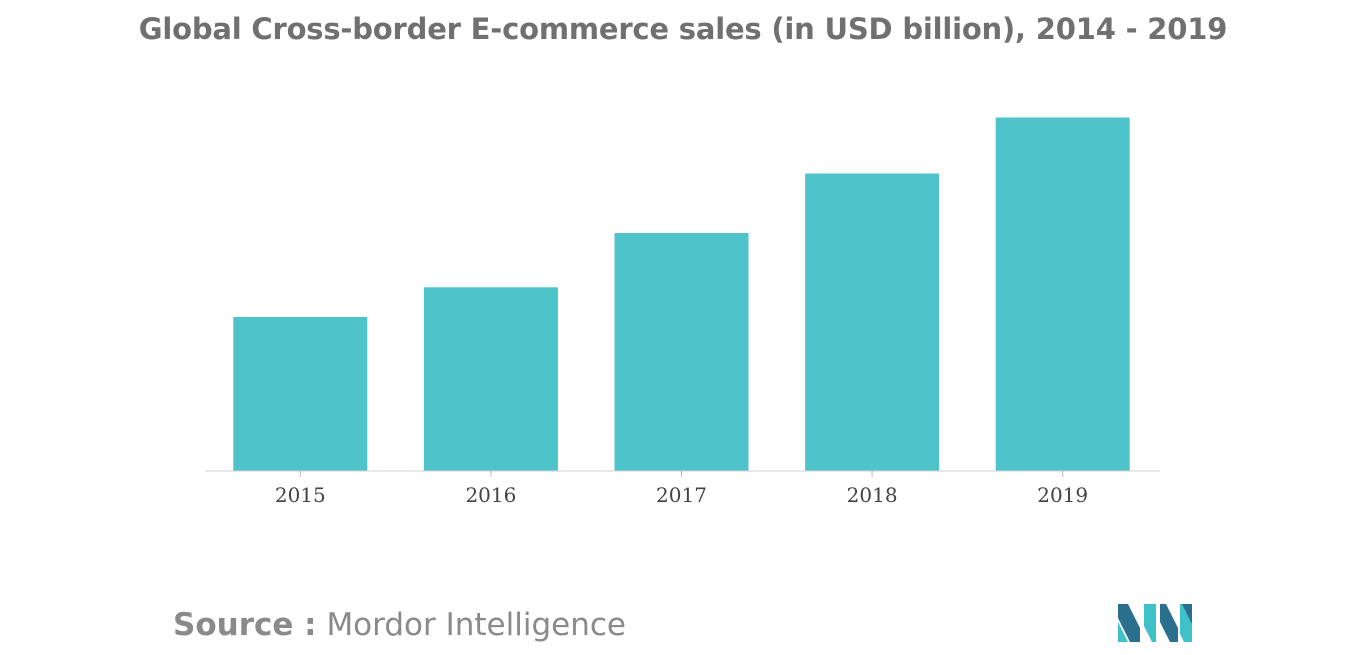 The width and height of the screenshot is (1366, 655). Describe the element at coordinates (1062, 495) in the screenshot. I see `x-tick-label-2019: 2019` at that location.